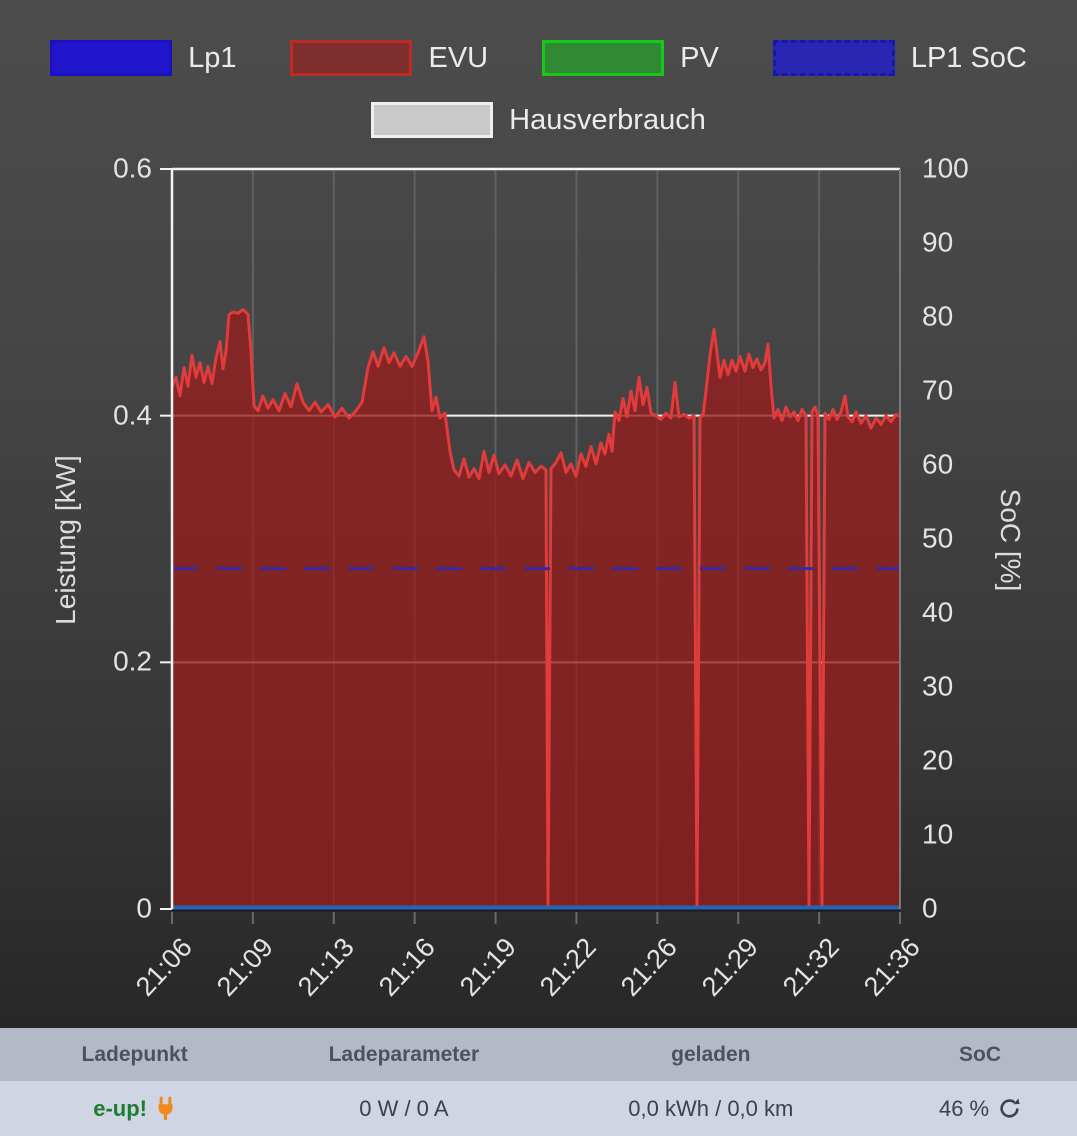  I want to click on legend-label-hausverbrauch: Hausverbrauch, so click(607, 119).